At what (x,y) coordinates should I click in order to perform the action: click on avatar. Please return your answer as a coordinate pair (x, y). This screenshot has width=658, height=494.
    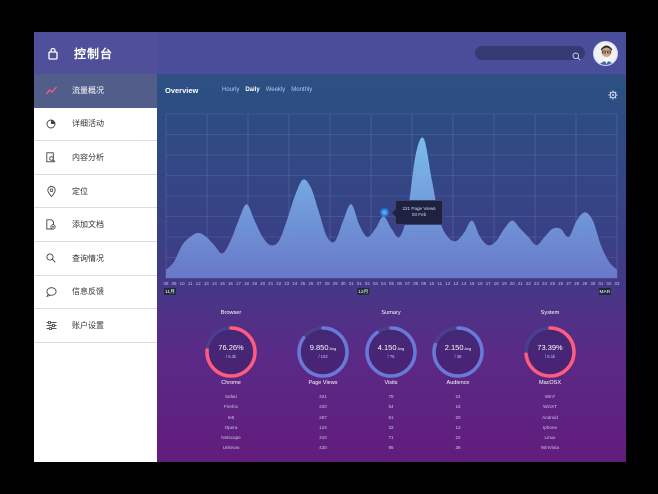
    Looking at the image, I should click on (605, 53).